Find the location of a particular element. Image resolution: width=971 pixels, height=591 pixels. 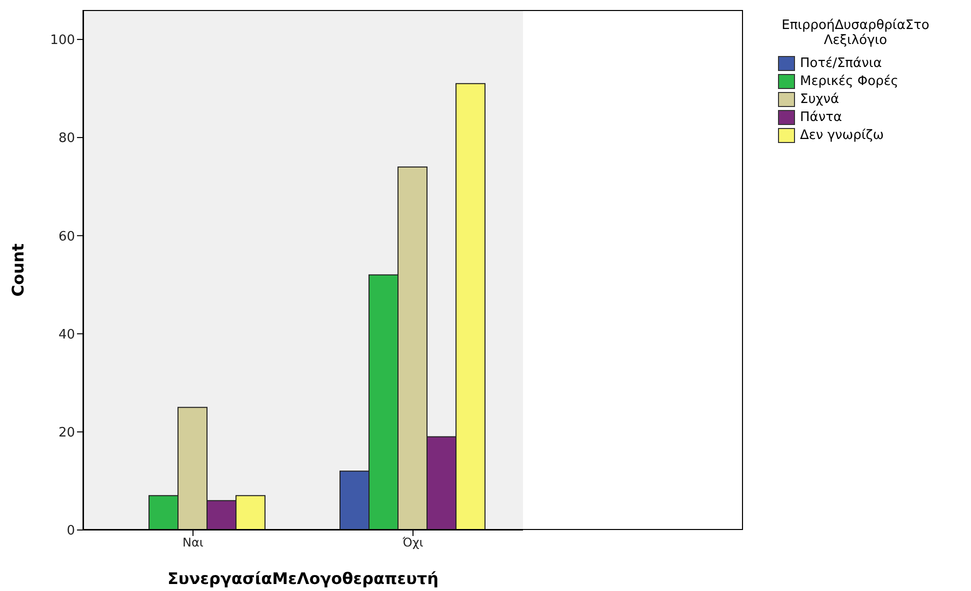

y-tick-label: 60 is located at coordinates (66, 236).